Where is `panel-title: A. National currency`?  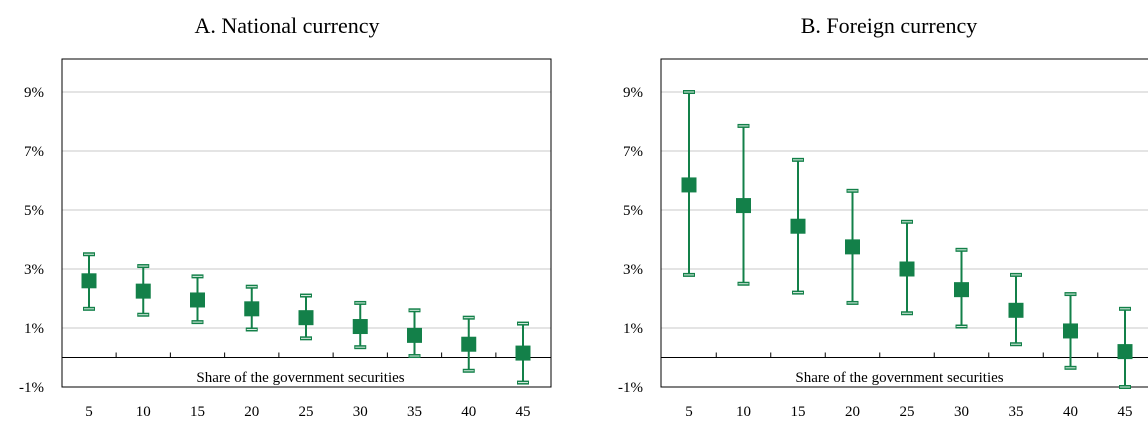
panel-title: A. National currency is located at coordinates (286, 25).